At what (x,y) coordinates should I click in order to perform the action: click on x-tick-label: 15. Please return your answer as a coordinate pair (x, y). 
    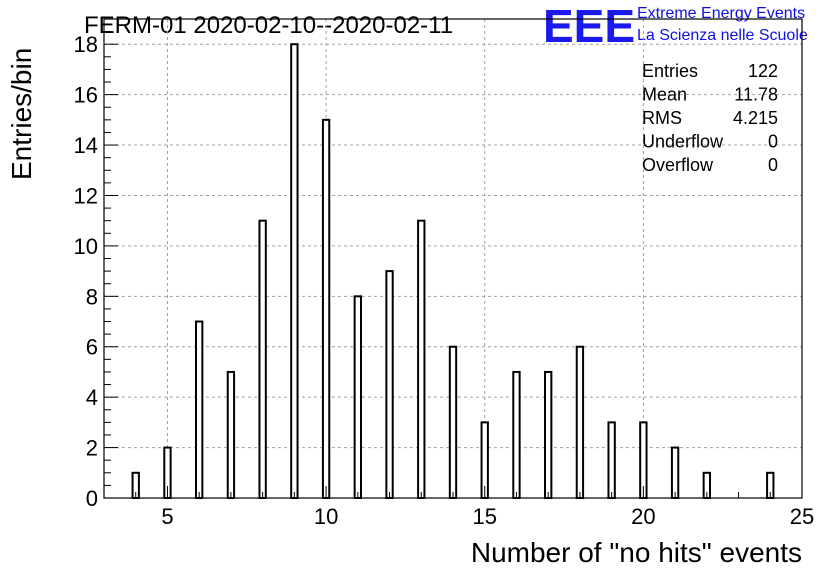
    Looking at the image, I should click on (484, 516).